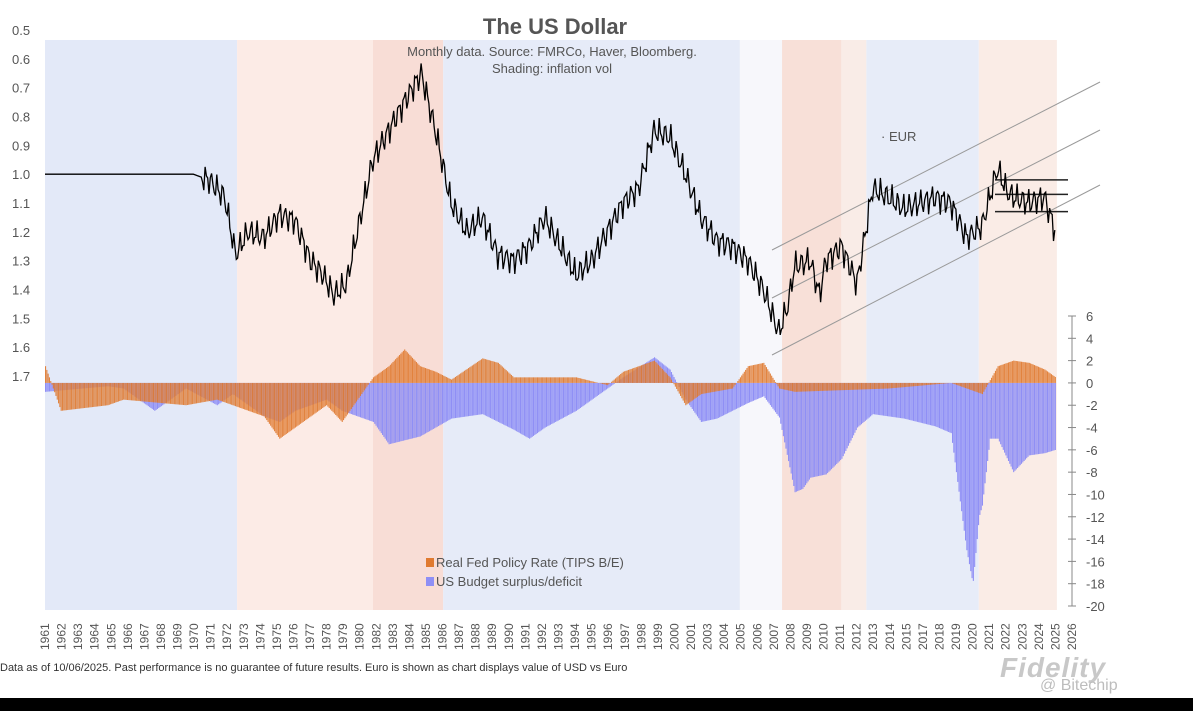 The height and width of the screenshot is (711, 1193). Describe the element at coordinates (21, 232) in the screenshot. I see `left-tick-label: 1.2` at that location.